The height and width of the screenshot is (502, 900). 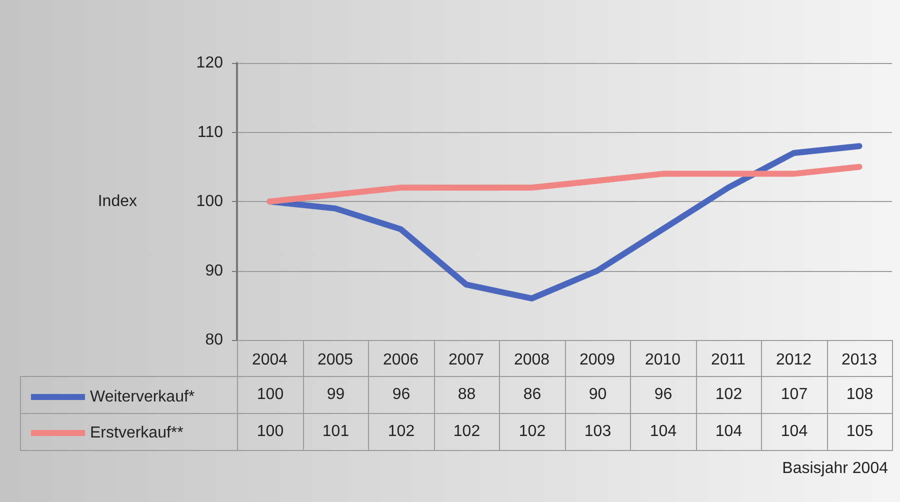 I want to click on x-tick-label: 2007, so click(x=466, y=360).